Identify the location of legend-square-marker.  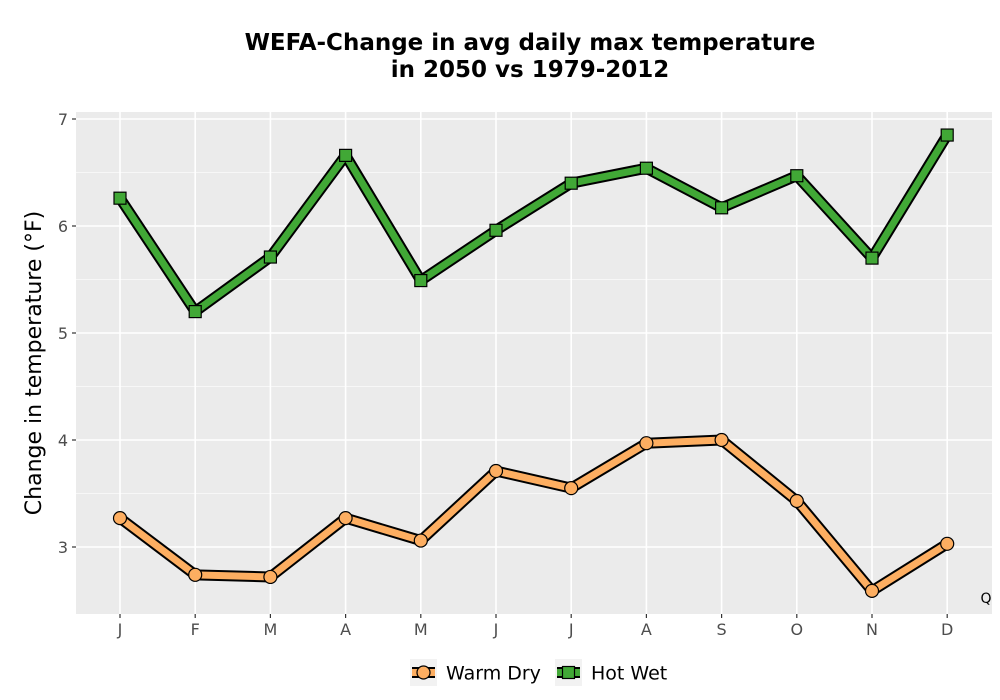
(568, 672).